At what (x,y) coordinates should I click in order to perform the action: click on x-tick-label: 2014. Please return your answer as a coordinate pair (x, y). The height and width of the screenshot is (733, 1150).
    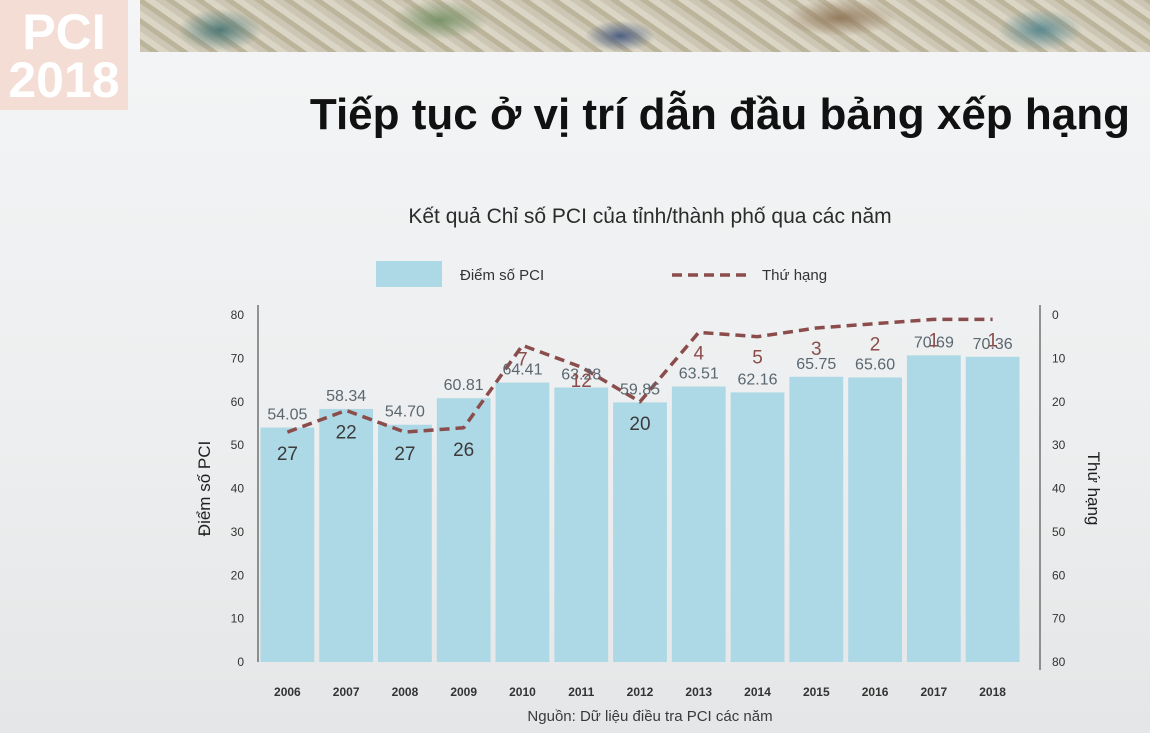
    Looking at the image, I should click on (757, 692).